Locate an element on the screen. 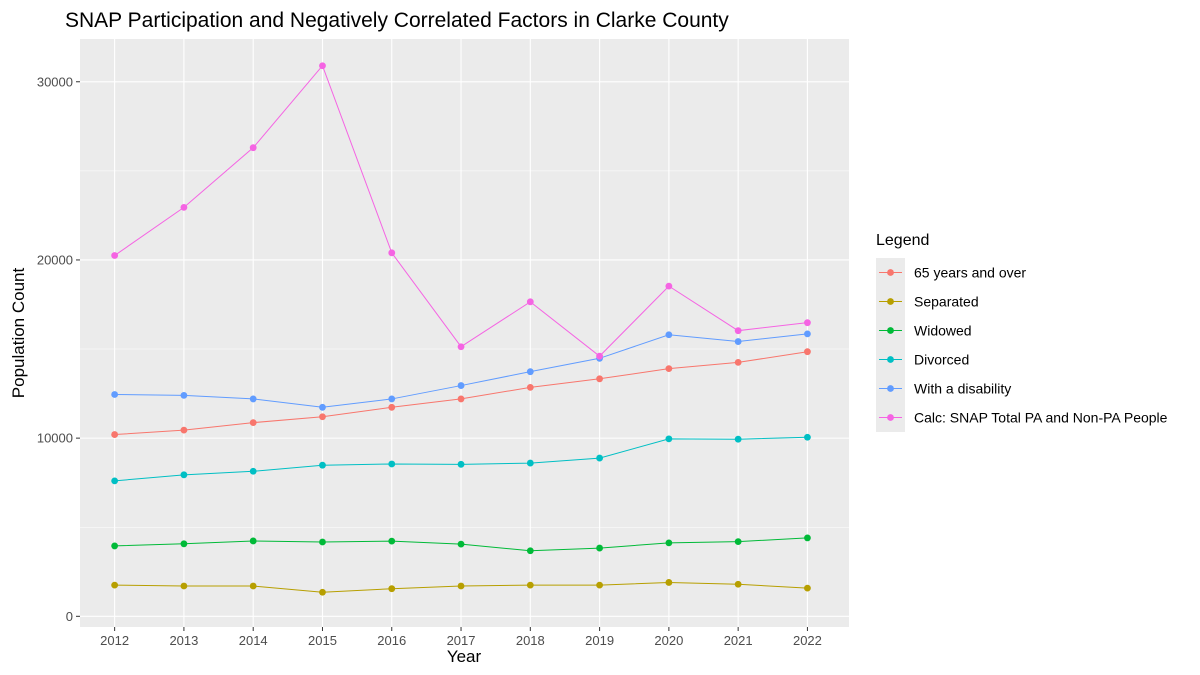 This screenshot has width=1200, height=675. y-tick-label: 10000 is located at coordinates (55, 438).